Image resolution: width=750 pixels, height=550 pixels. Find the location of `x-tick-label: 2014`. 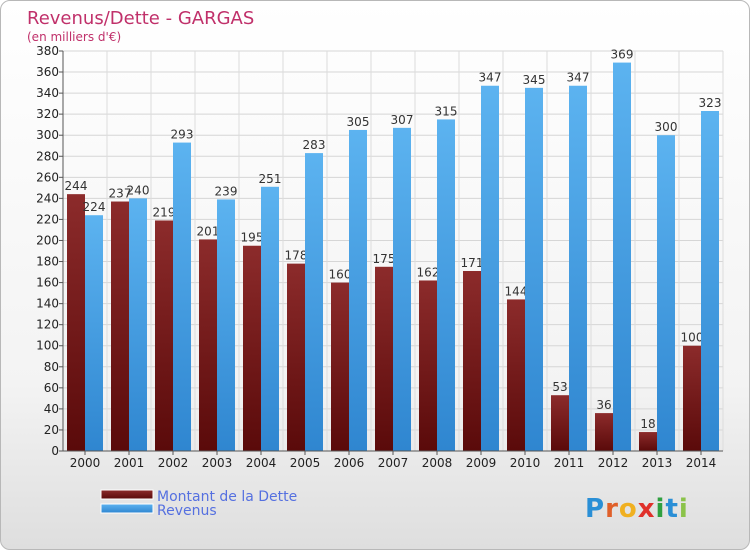

x-tick-label: 2014 is located at coordinates (701, 463).